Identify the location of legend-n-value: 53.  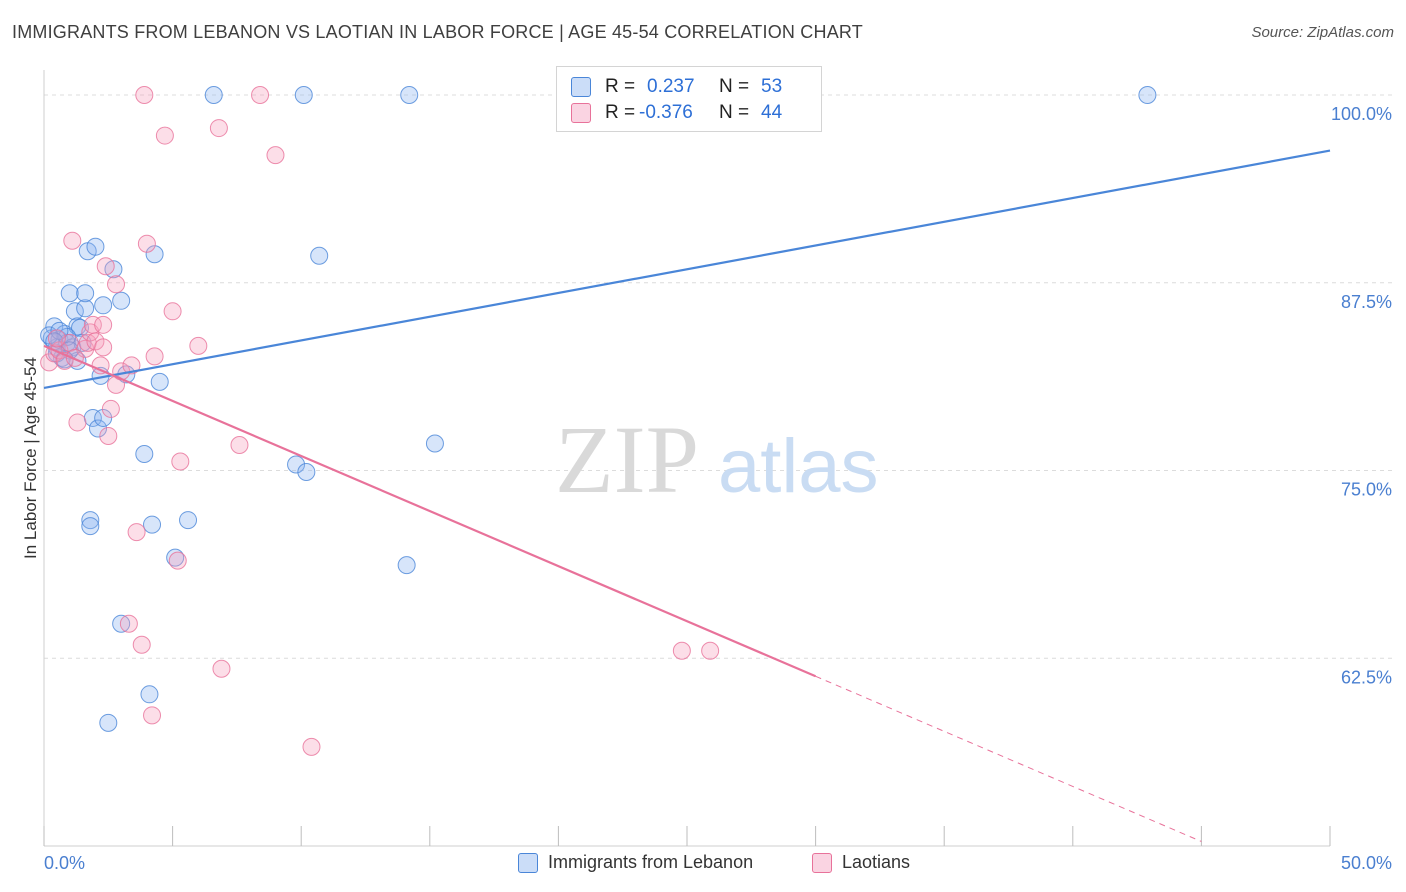
(772, 86).